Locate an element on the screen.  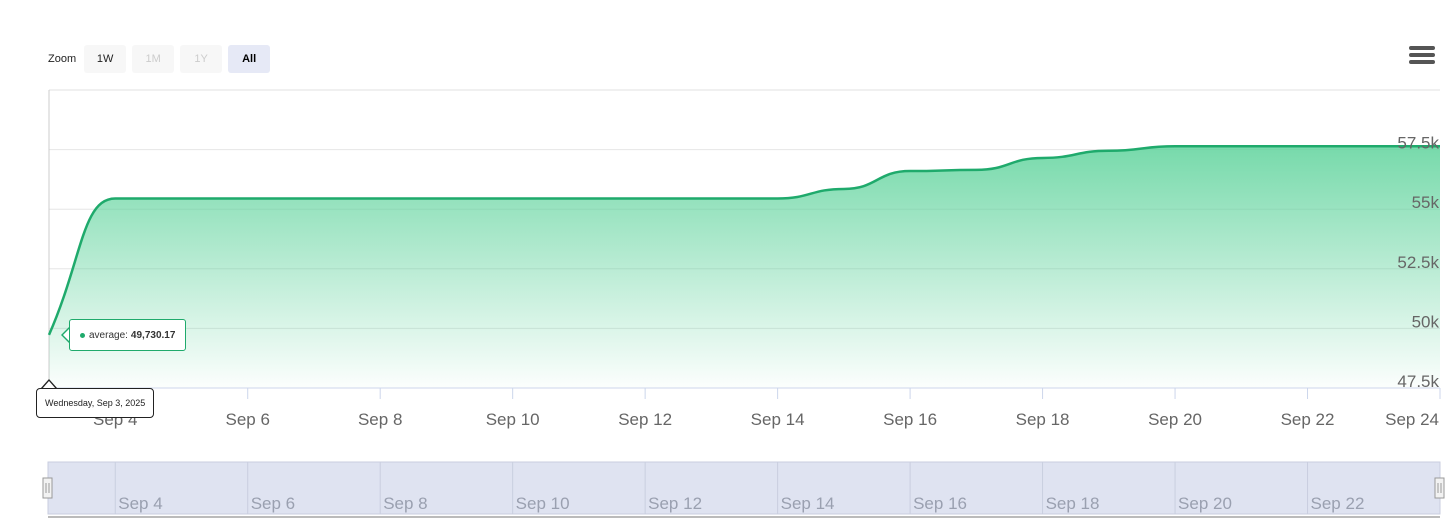
data-tooltip: average: 49,730.17 is located at coordinates (128, 335).